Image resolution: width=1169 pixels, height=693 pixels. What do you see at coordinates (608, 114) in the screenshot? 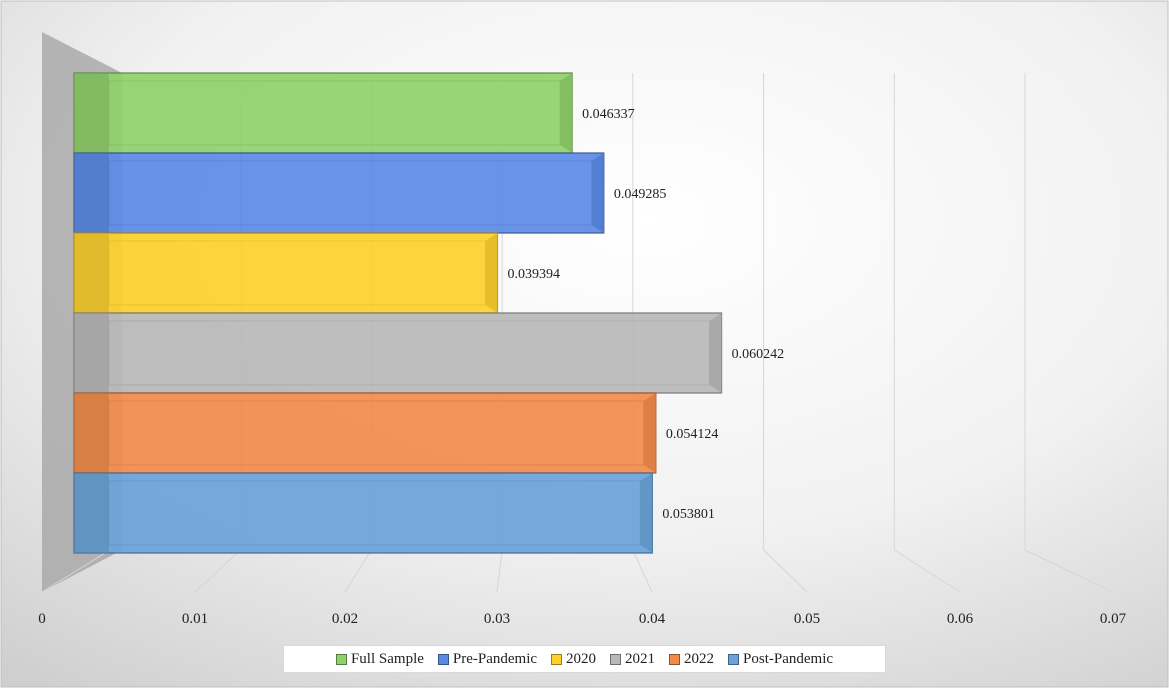
I see `data-label: 0.046337` at bounding box center [608, 114].